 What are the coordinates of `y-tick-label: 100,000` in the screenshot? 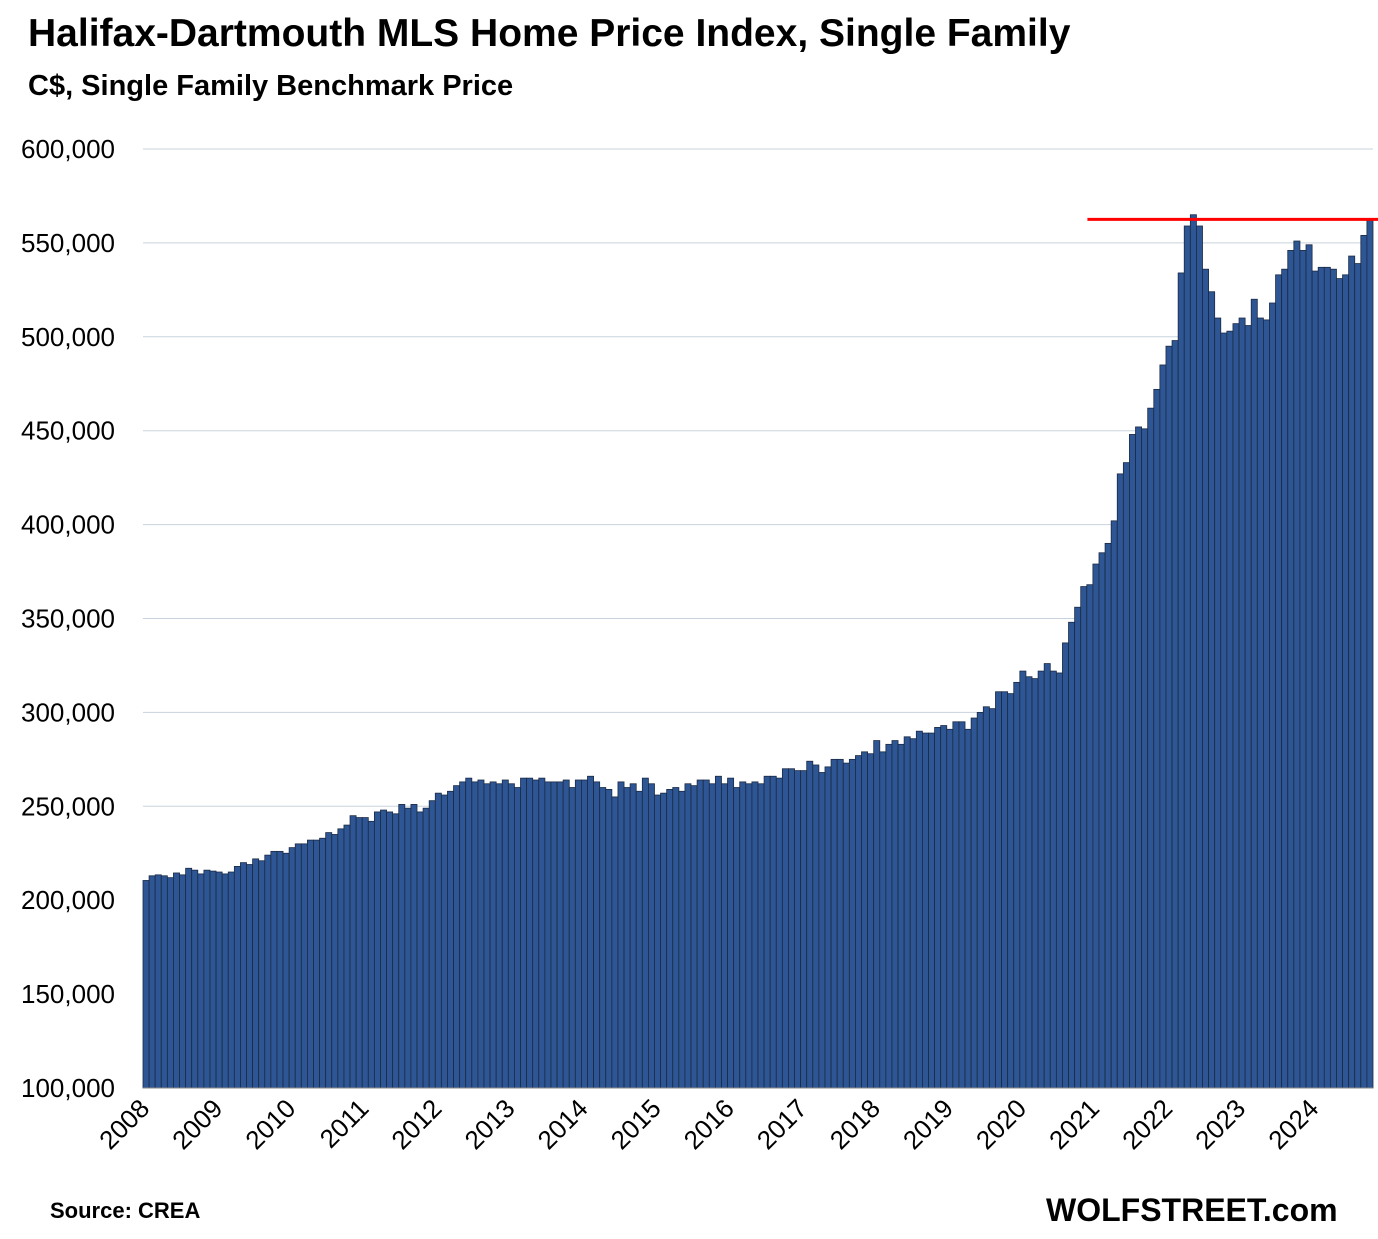 It's located at (68, 1088).